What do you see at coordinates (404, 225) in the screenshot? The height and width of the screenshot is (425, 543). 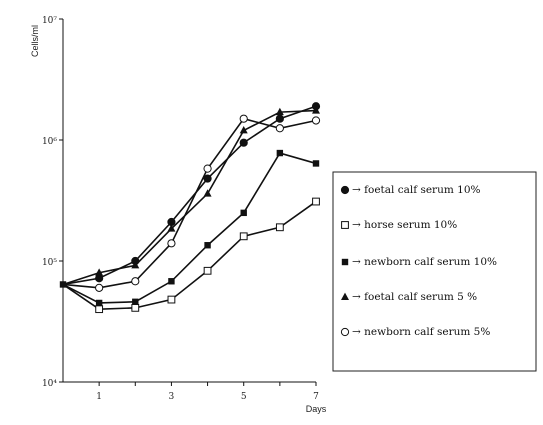 I see `legend-label: → horse serum 10%` at bounding box center [404, 225].